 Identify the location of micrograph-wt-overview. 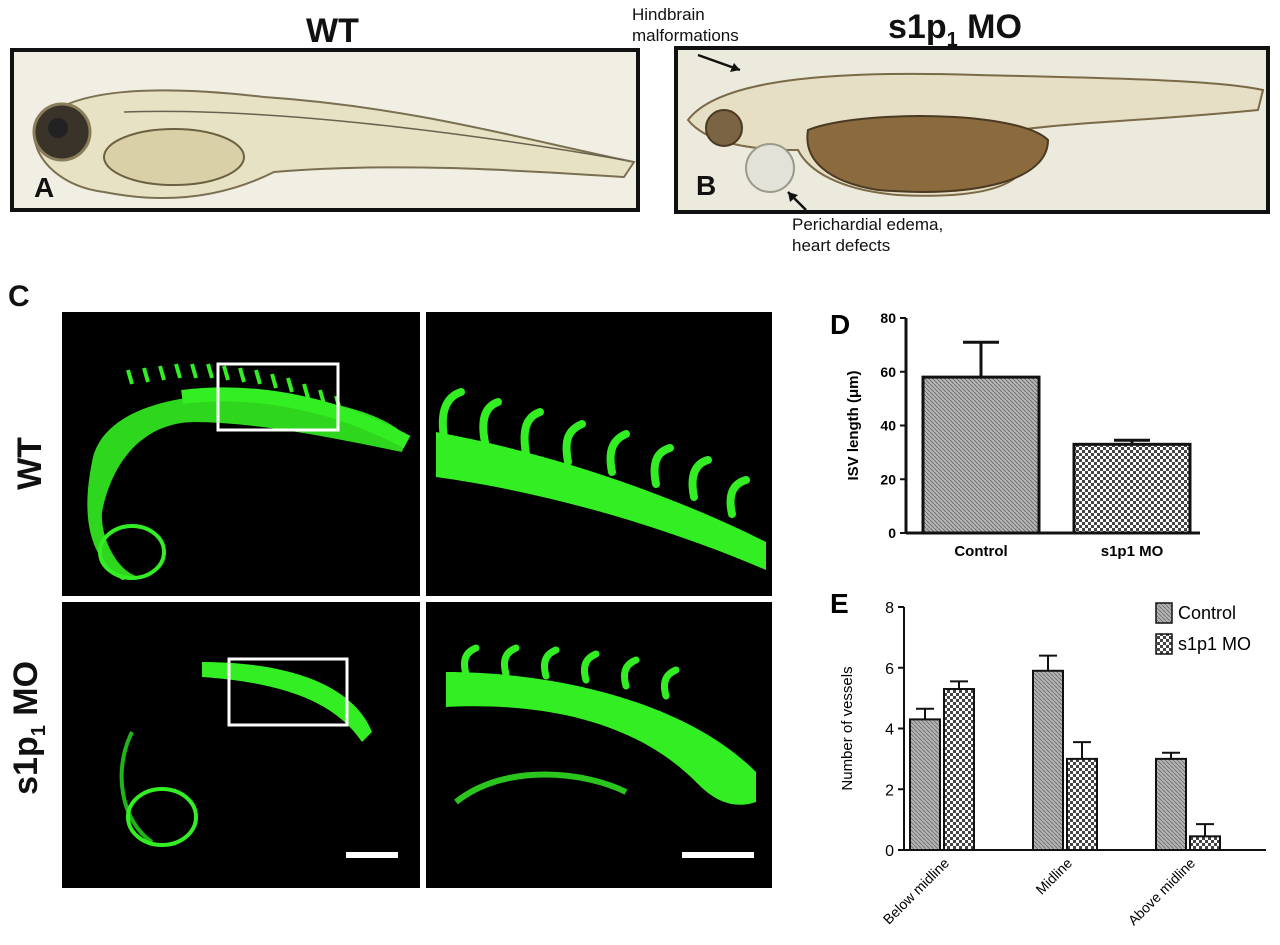
(241, 454).